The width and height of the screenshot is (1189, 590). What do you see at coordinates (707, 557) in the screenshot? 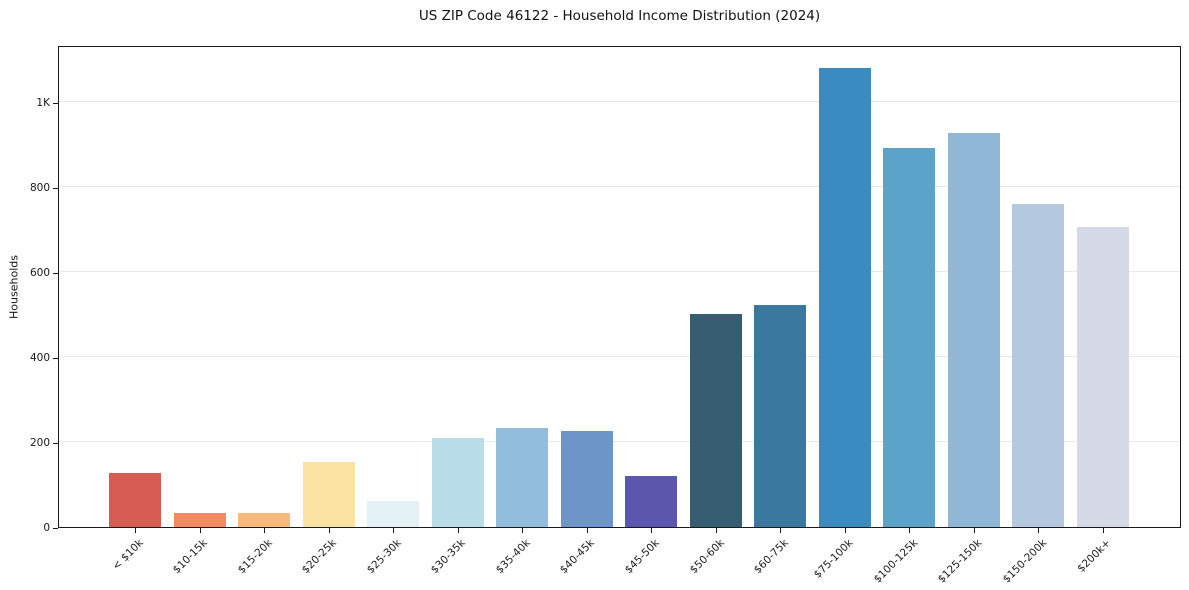
I see `x-tick-label: $50-60k` at bounding box center [707, 557].